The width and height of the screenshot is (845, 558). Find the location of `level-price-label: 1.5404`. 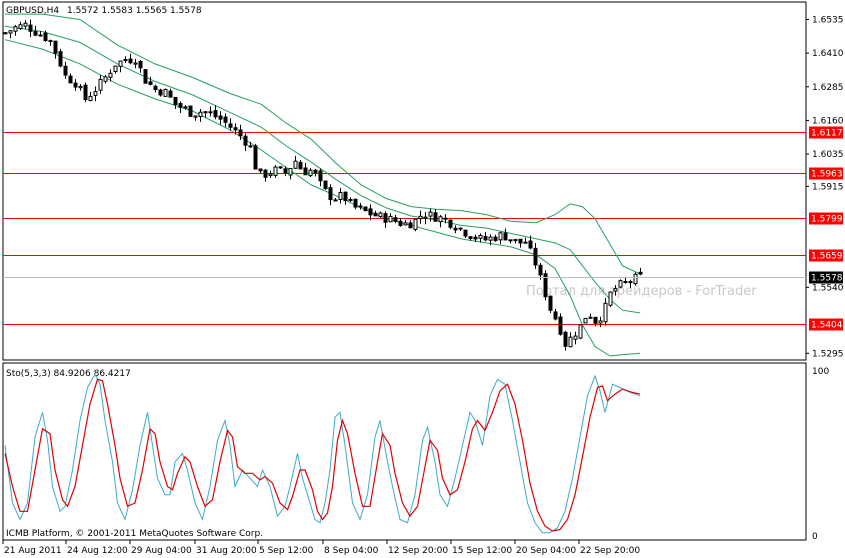

level-price-label: 1.5404 is located at coordinates (827, 326).